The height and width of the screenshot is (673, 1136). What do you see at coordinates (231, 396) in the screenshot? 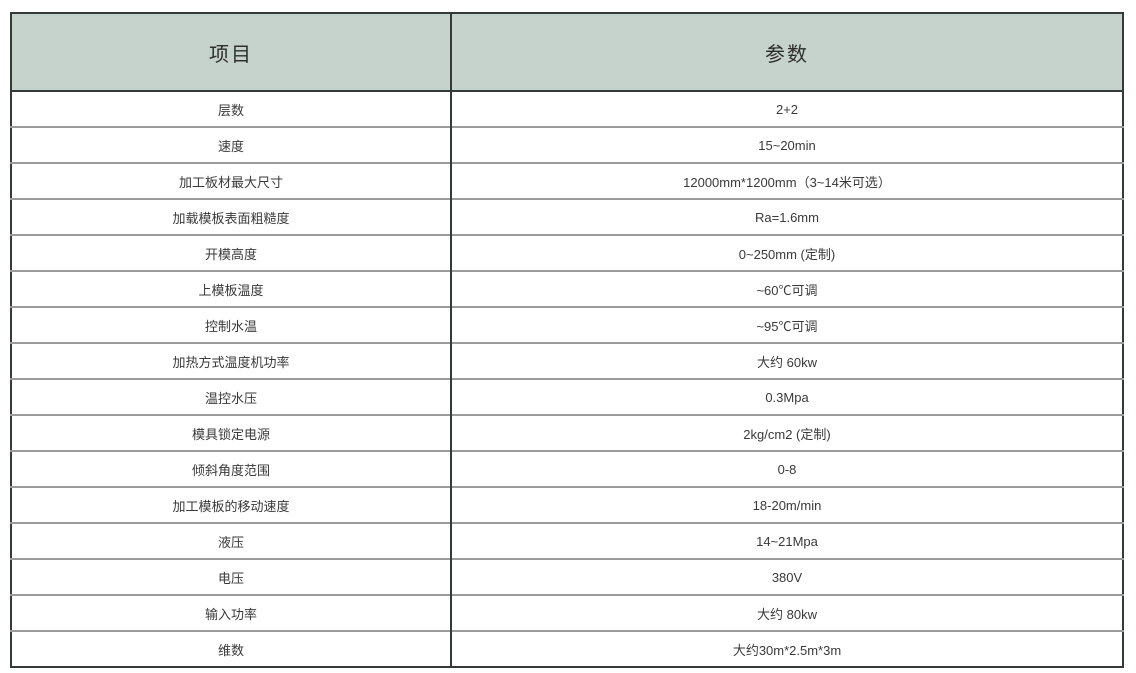
I see `spec-item-cell: 温控水压` at bounding box center [231, 396].